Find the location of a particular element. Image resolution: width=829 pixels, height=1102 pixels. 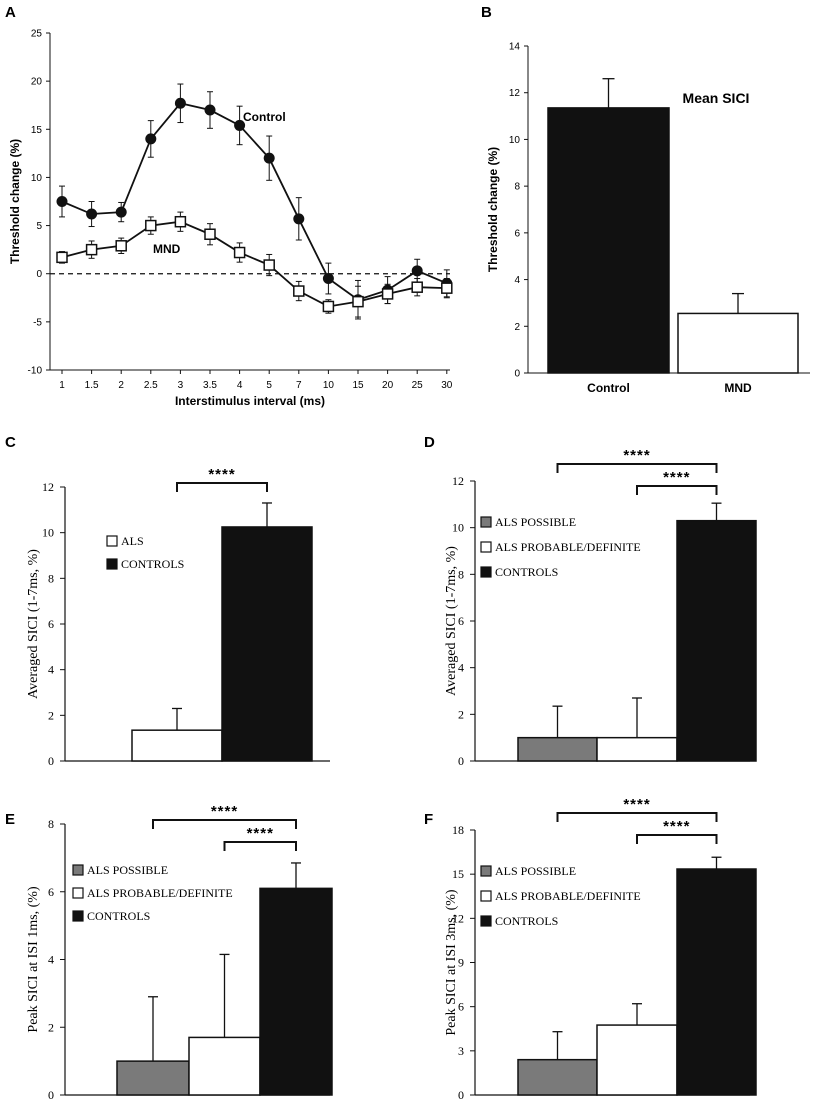

panel-label-b: B is located at coordinates (486, 12).